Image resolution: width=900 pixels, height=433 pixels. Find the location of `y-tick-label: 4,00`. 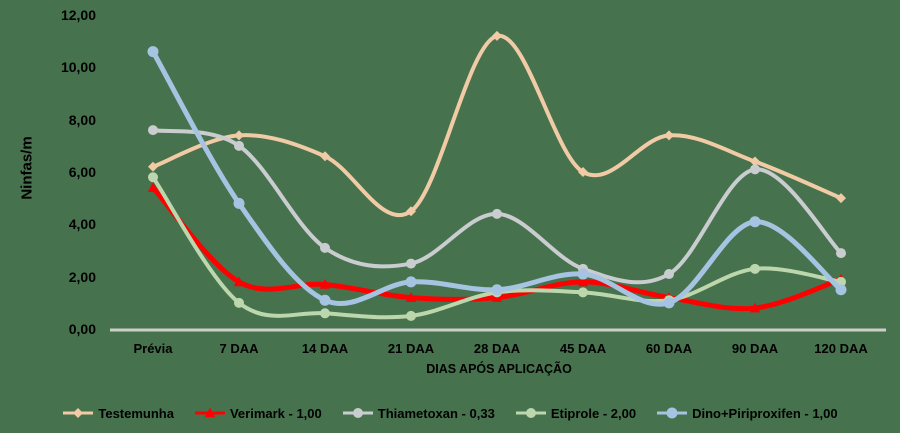

y-tick-label: 4,00 is located at coordinates (82, 224).